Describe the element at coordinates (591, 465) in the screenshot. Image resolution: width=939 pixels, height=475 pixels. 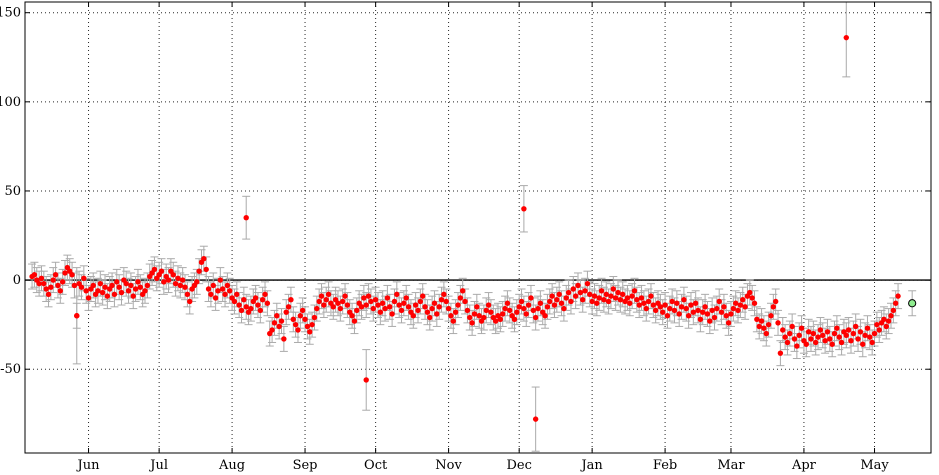
I see `x-tick-label: Jan` at that location.